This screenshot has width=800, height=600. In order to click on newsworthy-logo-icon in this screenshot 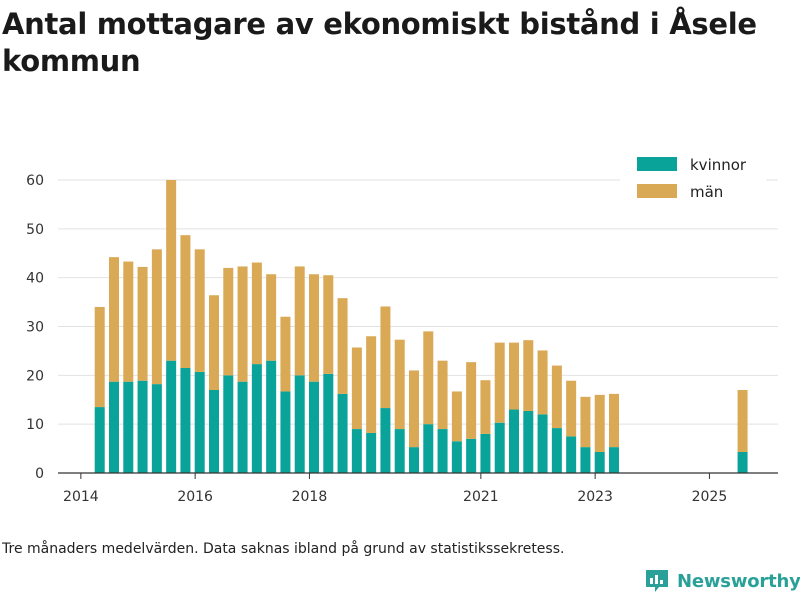, I will do `click(657, 581)`.